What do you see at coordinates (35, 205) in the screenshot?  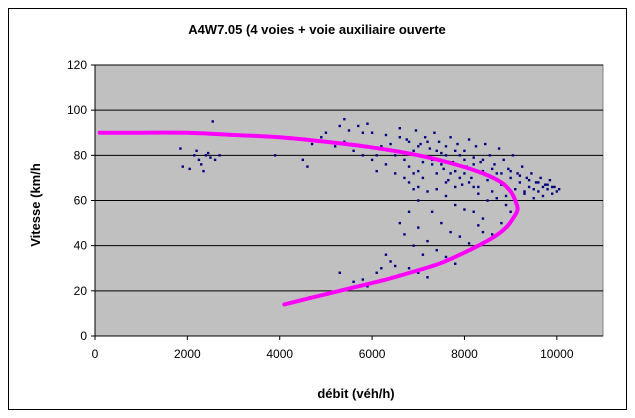 I see `y-axis-title: Vitesse (km/h` at bounding box center [35, 205].